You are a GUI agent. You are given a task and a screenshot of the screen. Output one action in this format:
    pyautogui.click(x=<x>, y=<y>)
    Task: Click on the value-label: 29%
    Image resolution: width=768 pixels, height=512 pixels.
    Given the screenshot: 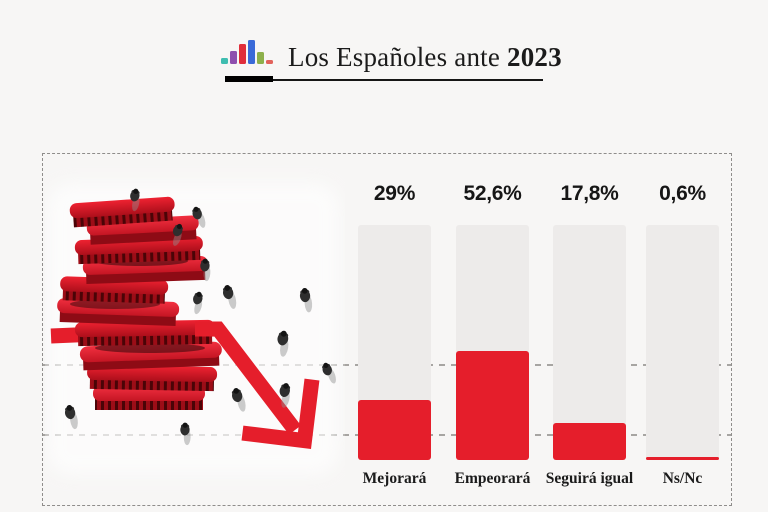 What is the action you would take?
    pyautogui.click(x=394, y=193)
    